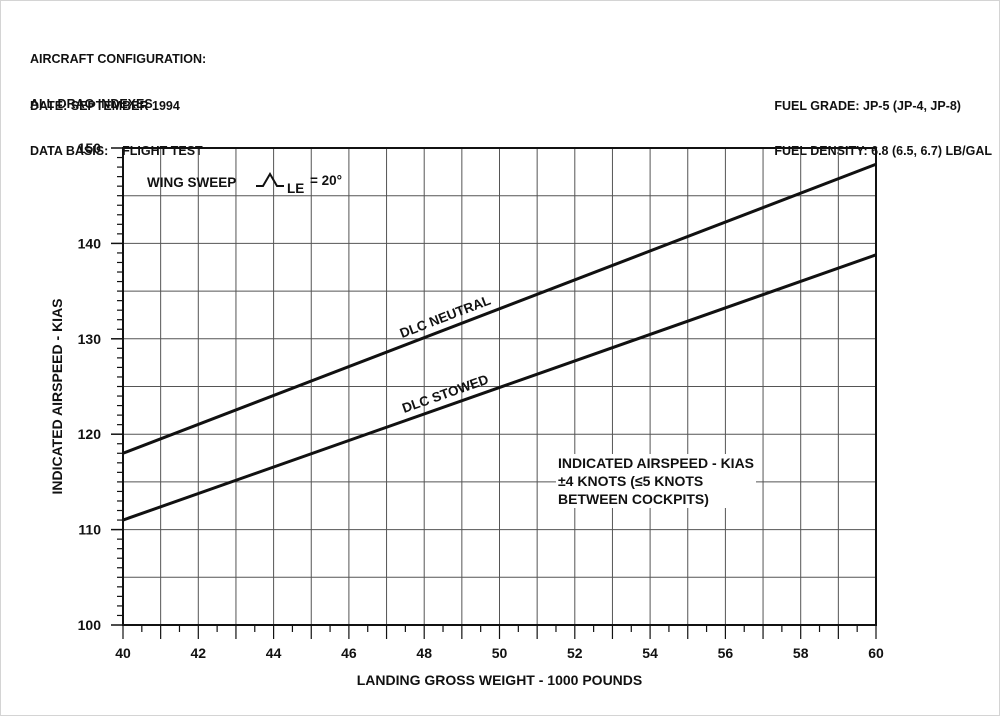  Describe the element at coordinates (90, 339) in the screenshot. I see `y-tick-label: 130` at that location.